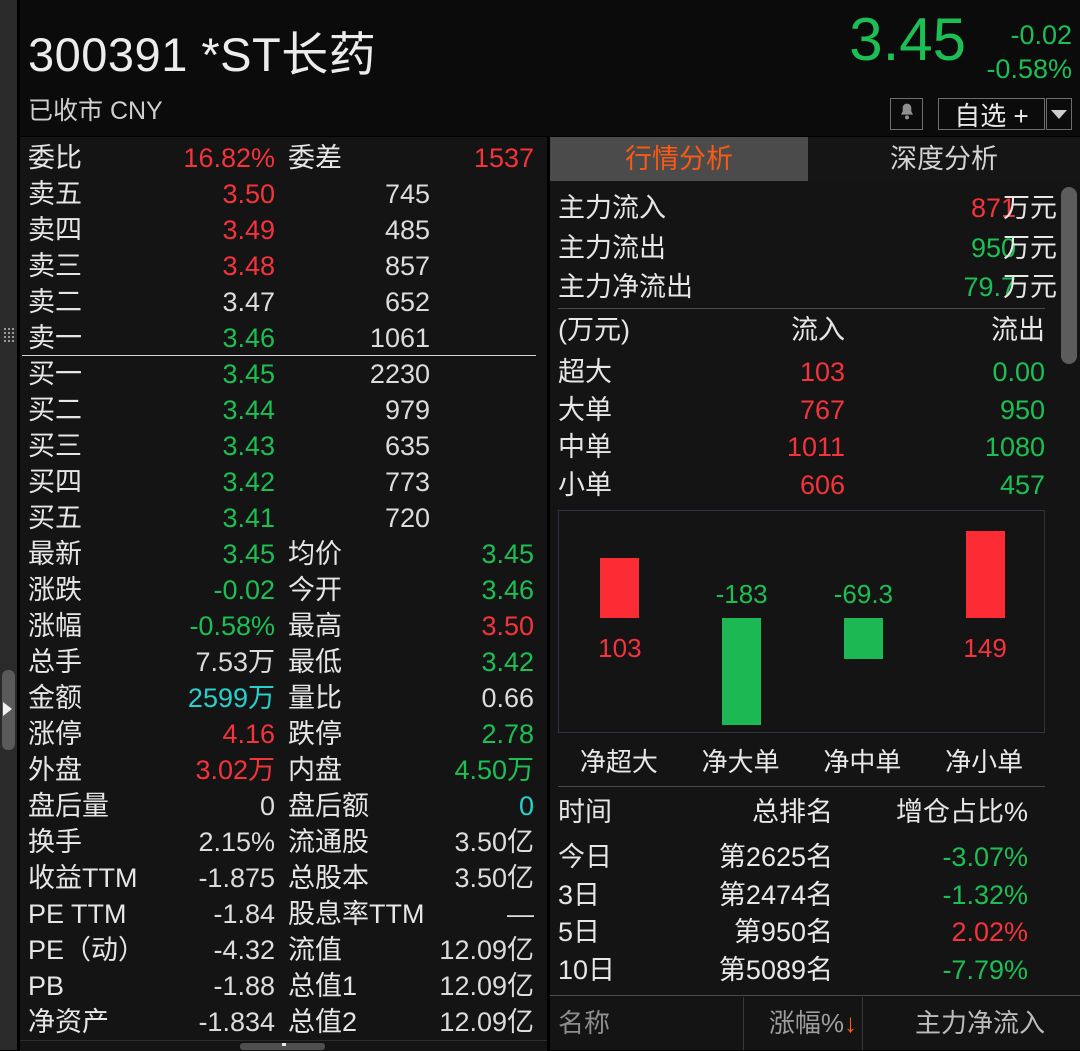 This screenshot has width=1080, height=1051. I want to click on order-book-row: 买一 3.45 2230, so click(283, 374).